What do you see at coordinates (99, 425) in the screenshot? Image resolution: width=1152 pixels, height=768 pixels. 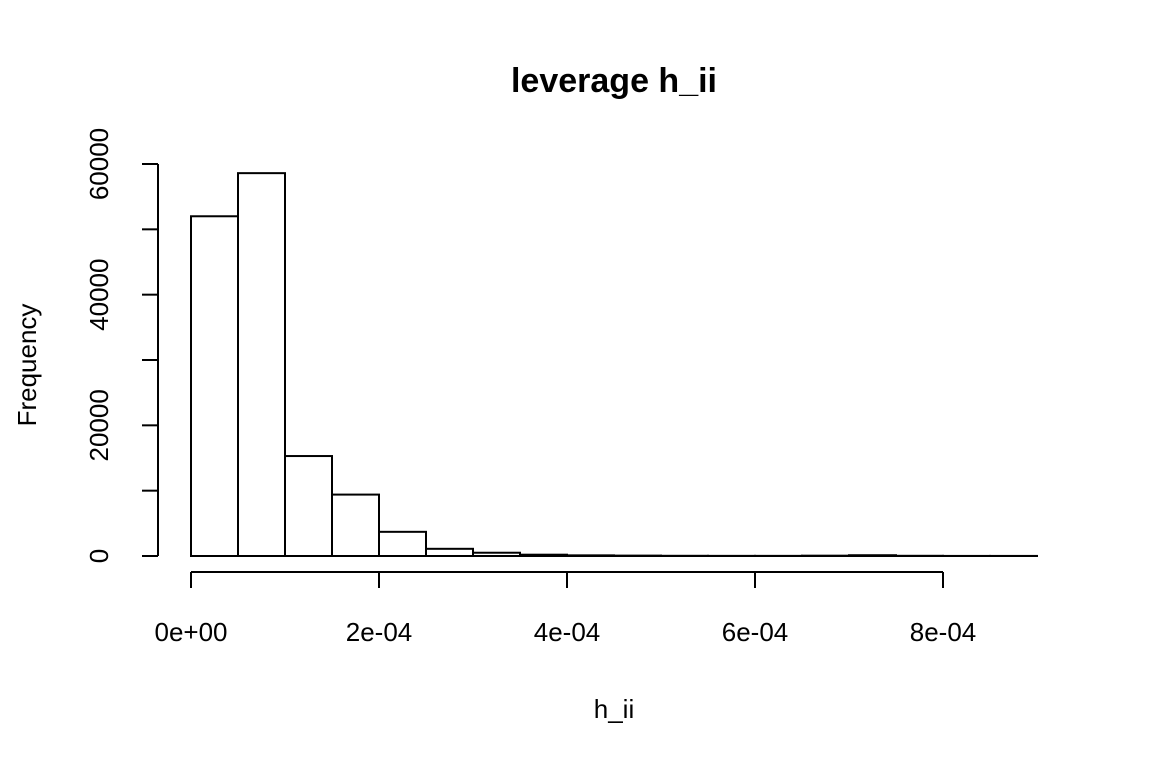 I see `y-tick-label: 20000` at bounding box center [99, 425].